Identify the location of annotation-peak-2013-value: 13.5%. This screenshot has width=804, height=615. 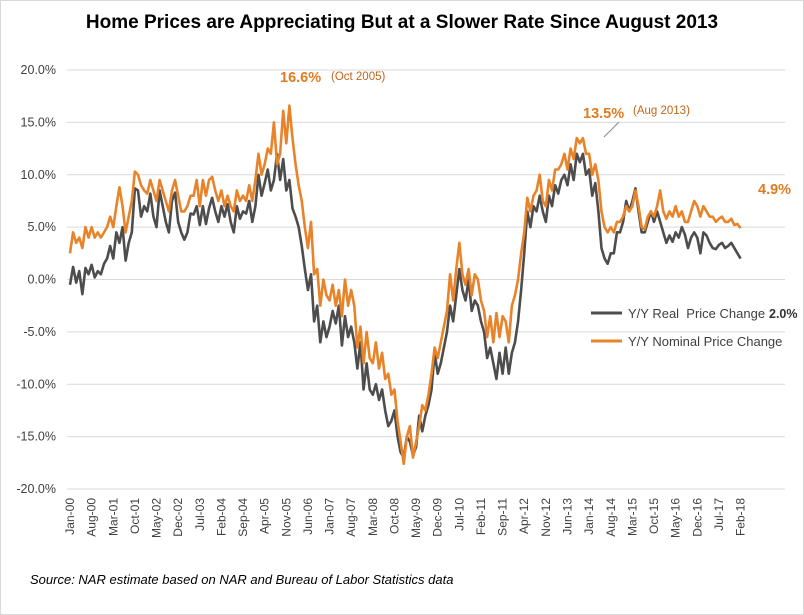
(603, 114).